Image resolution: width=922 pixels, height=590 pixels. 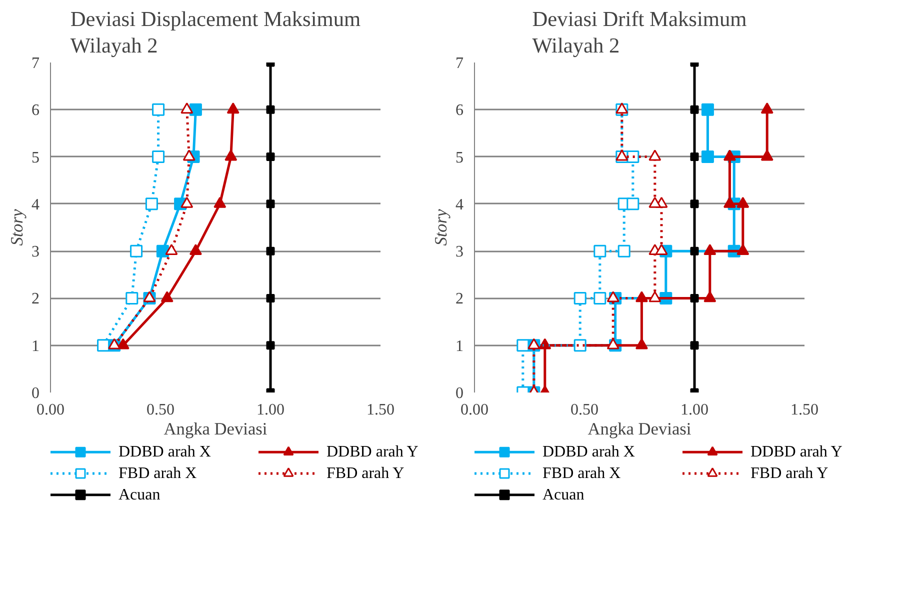 I want to click on chart-title: Deviasi Drift Maksimum Wilayah 2, so click(x=640, y=32).